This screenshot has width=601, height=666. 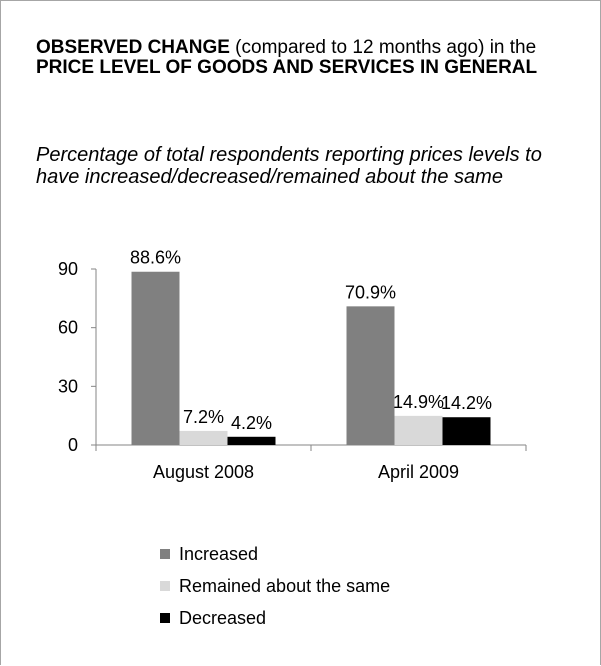 I want to click on legend-label-decreased: Decreased, so click(x=223, y=617).